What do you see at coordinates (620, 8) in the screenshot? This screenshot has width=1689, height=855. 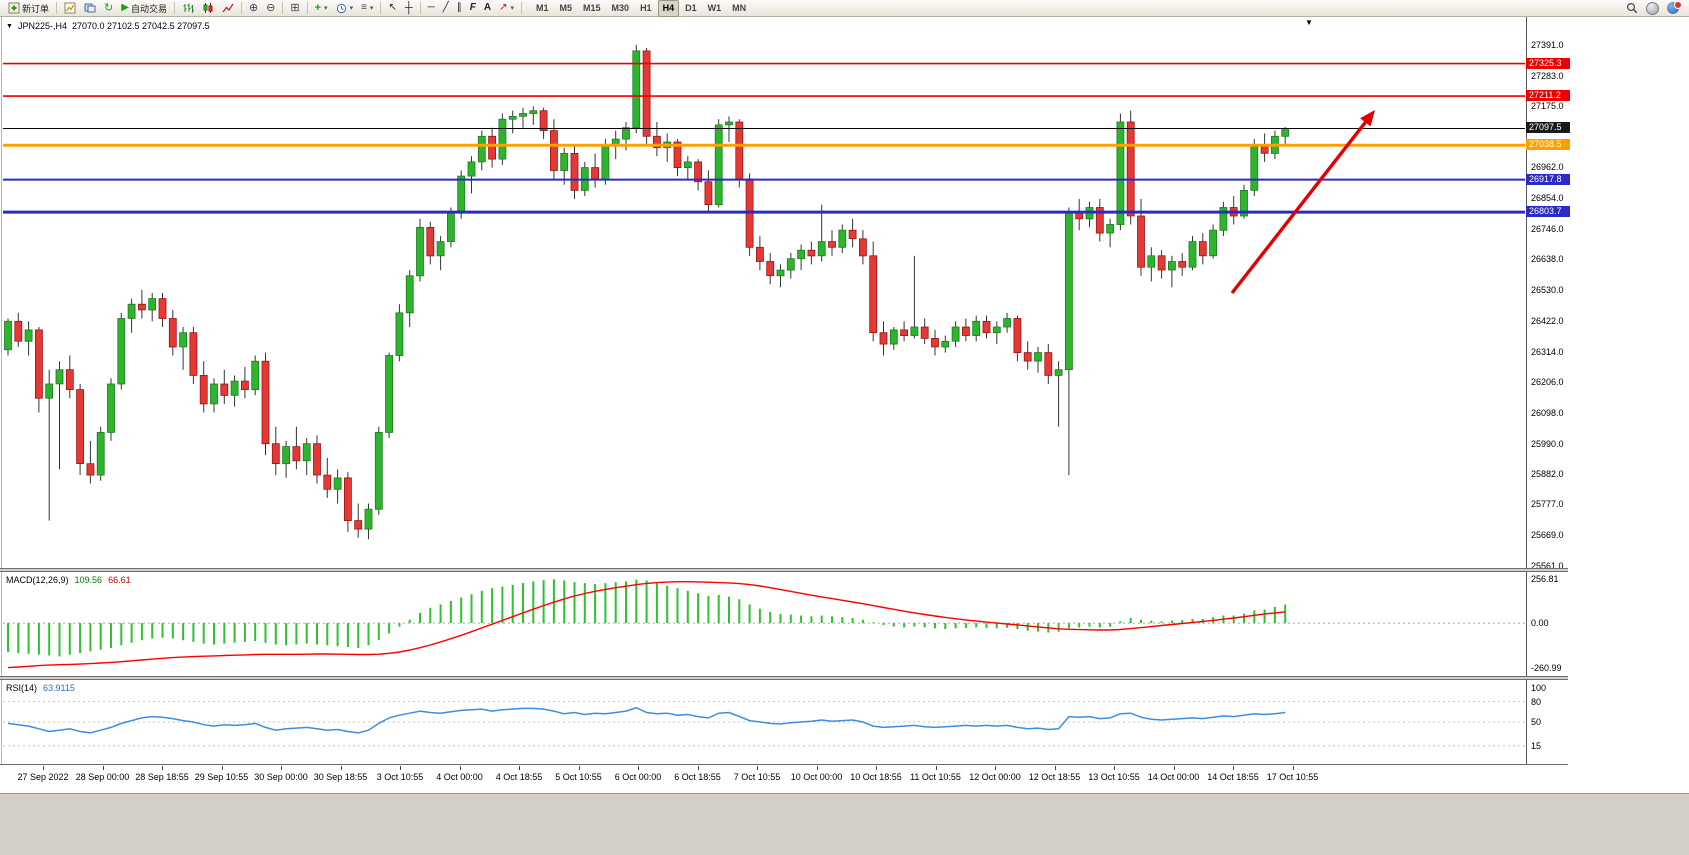 I see `timeframe-button-m30: M30` at bounding box center [620, 8].